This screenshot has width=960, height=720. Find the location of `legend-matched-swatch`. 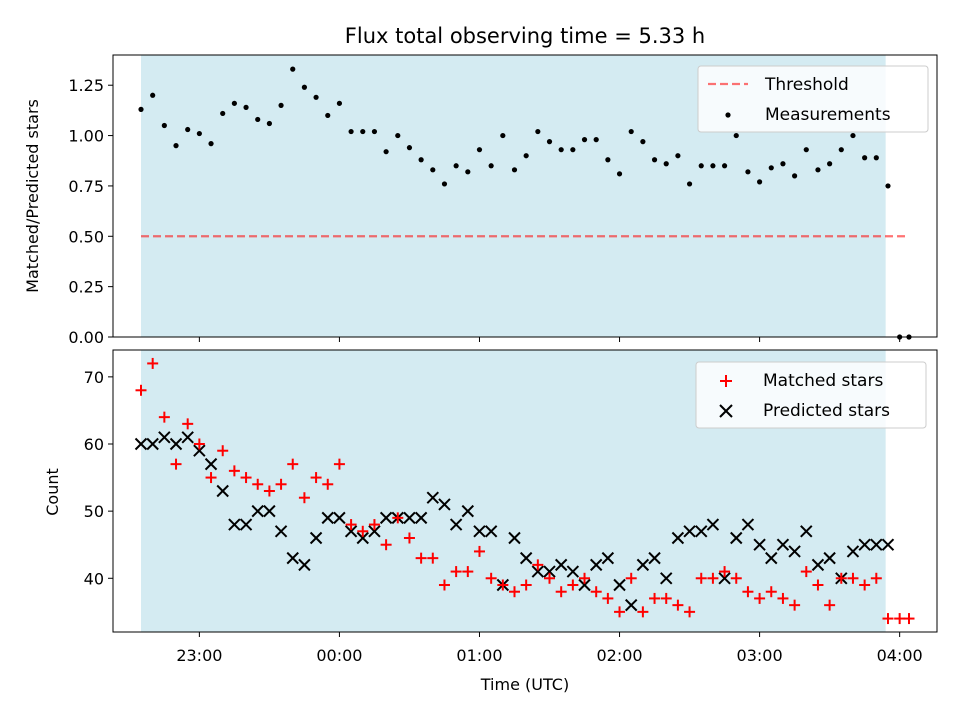

legend-matched-swatch is located at coordinates (726, 381).